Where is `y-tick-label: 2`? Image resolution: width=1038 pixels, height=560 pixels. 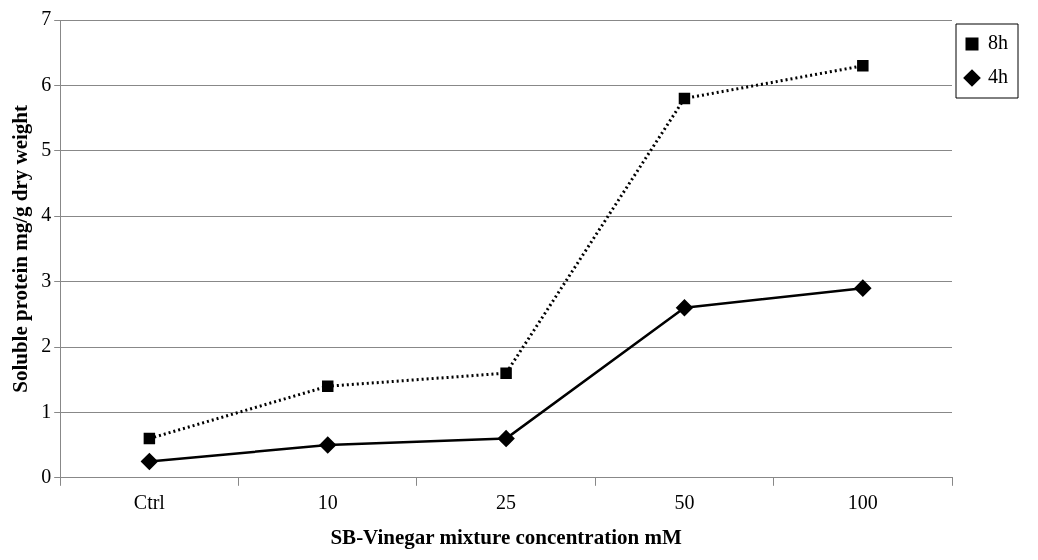 y-tick-label: 2 is located at coordinates (46, 345).